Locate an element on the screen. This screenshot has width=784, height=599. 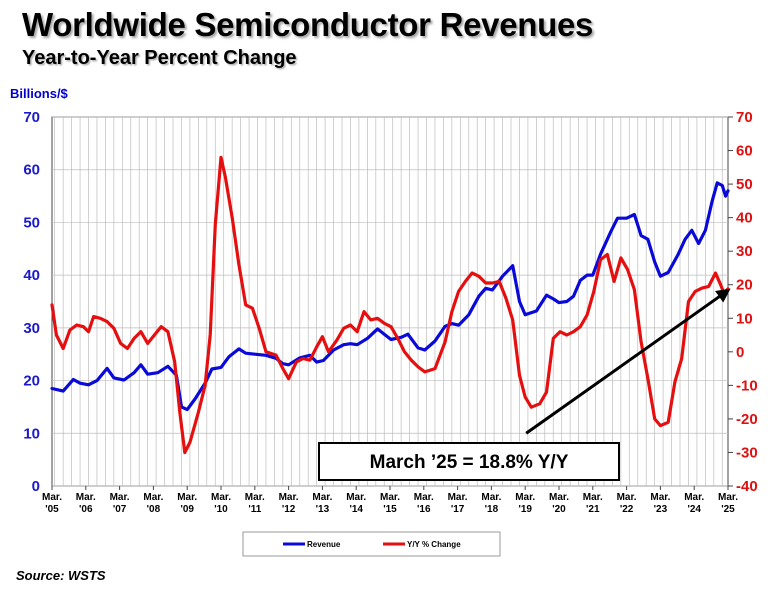
x-tick-label: '14 is located at coordinates (356, 509).